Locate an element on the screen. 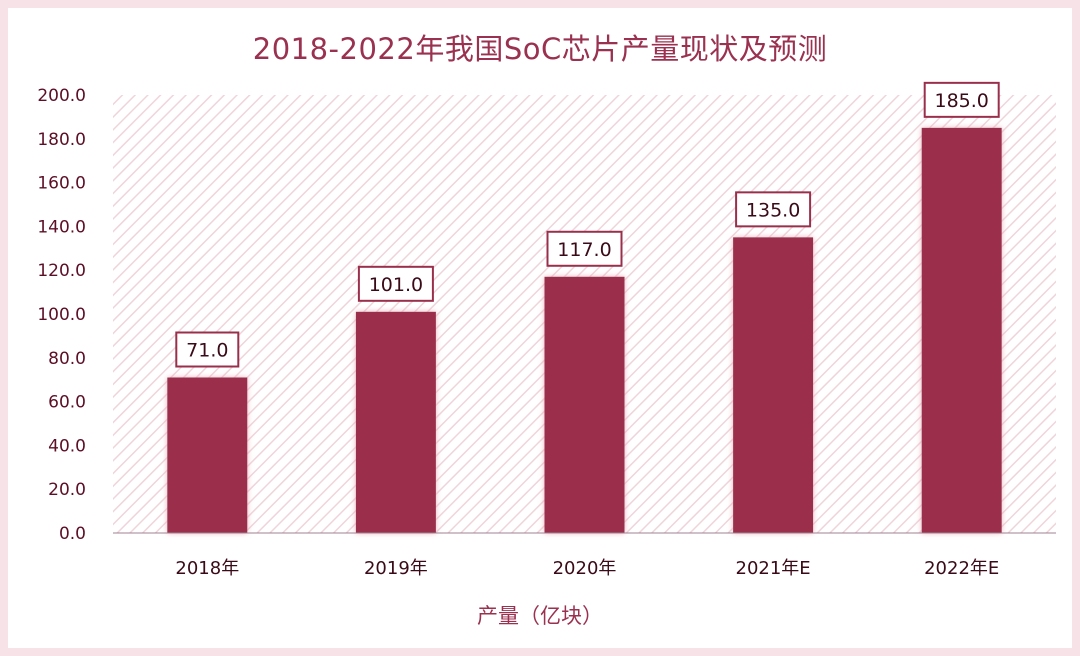 The width and height of the screenshot is (1080, 656). chart-title: 2018-2022年我国SoC芯片产量现状及预测 is located at coordinates (540, 49).